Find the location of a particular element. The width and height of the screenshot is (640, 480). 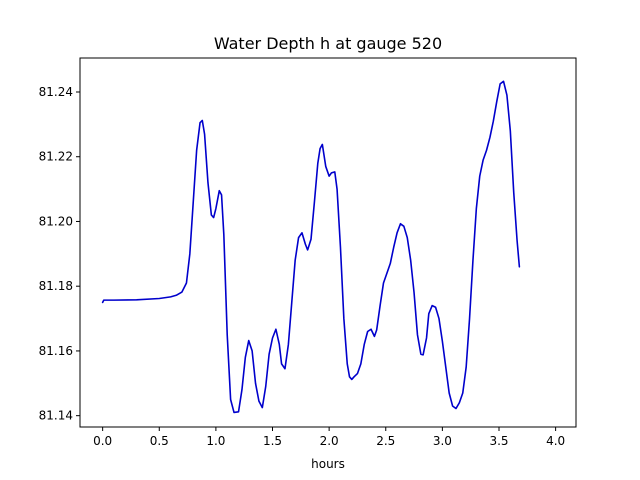

y-tick-label: 81.24 is located at coordinates (56, 92).